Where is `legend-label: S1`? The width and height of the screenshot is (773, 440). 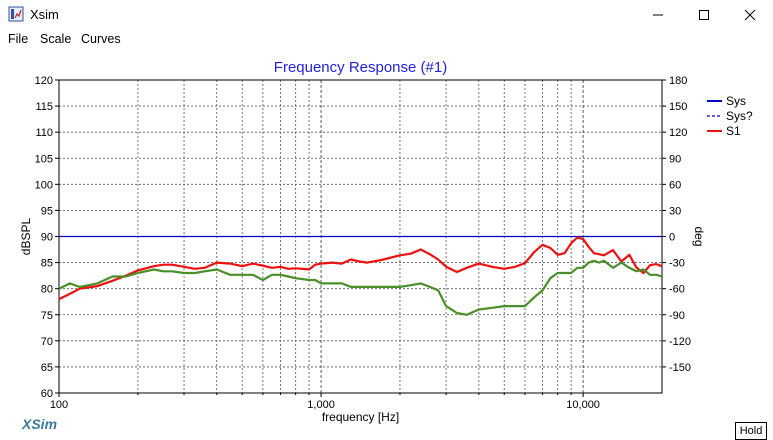
legend-label: S1 is located at coordinates (733, 131).